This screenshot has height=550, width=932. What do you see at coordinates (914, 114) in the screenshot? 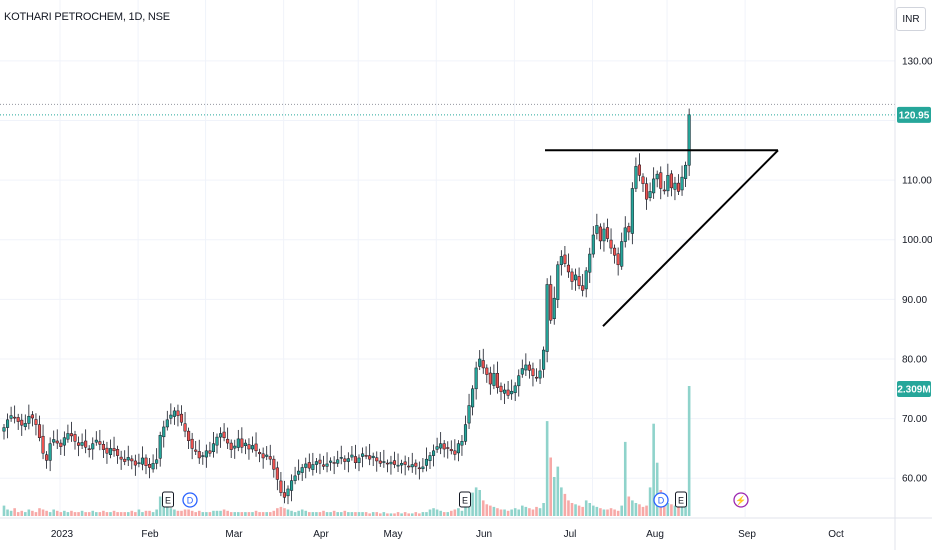
I see `last-price-badge` at bounding box center [914, 114].